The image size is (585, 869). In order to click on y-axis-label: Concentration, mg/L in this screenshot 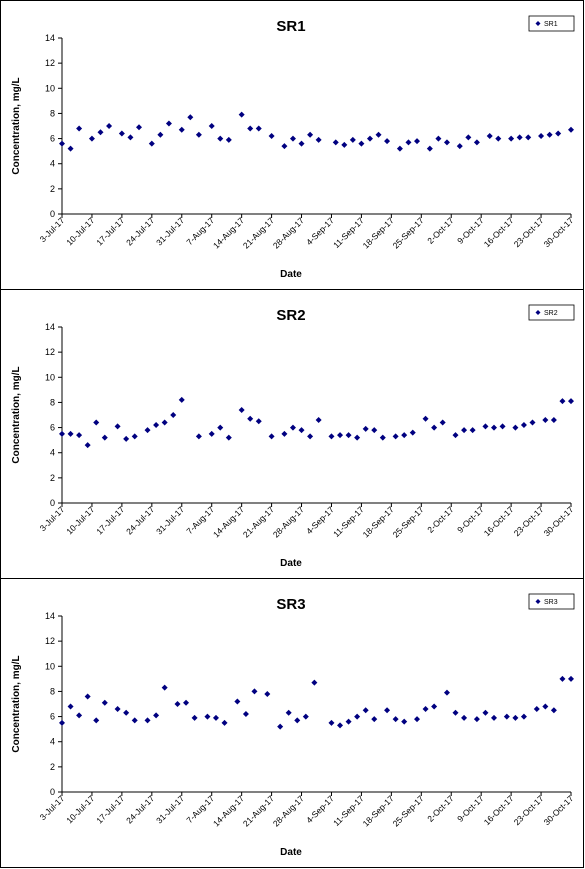, I will do `click(16, 414)`.